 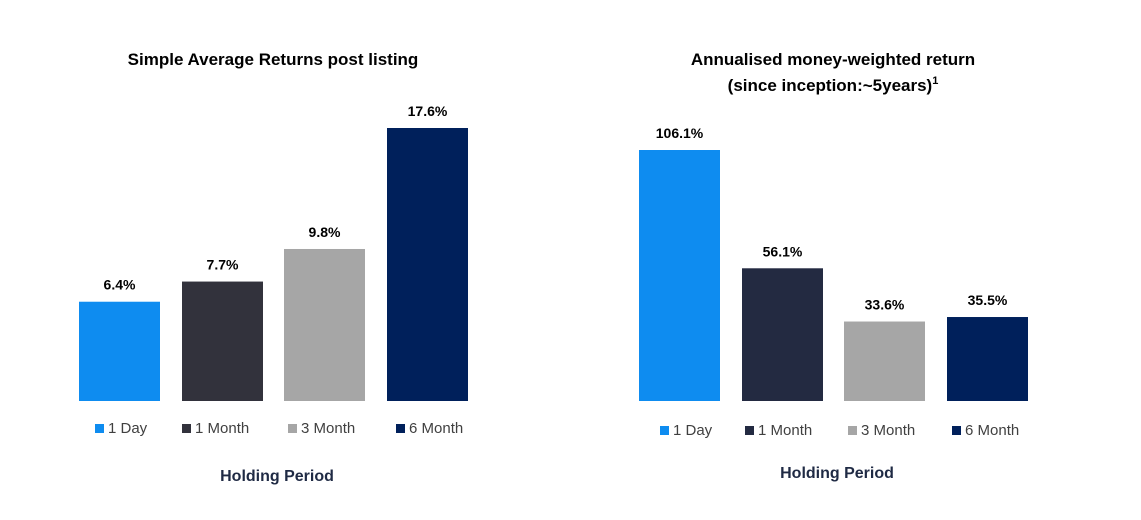 I want to click on chart-left-legend-label-2: 3 Month, so click(x=328, y=428).